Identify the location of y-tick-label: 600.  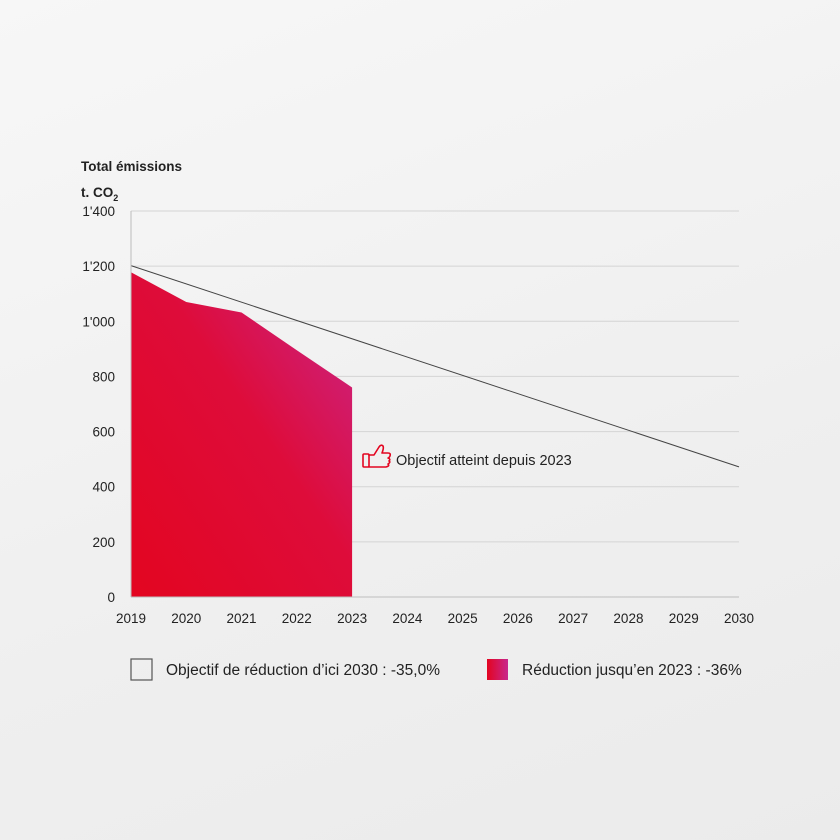
(103, 432).